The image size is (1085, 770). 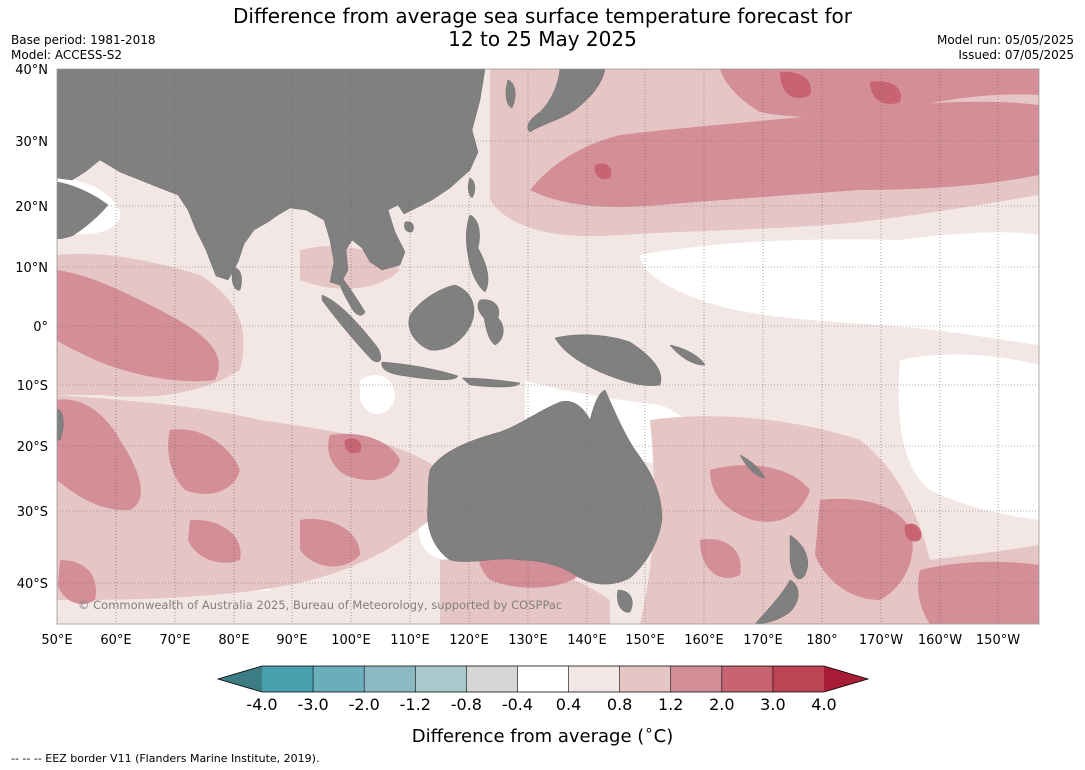 I want to click on longitude-label: 80°E, so click(x=233, y=640).